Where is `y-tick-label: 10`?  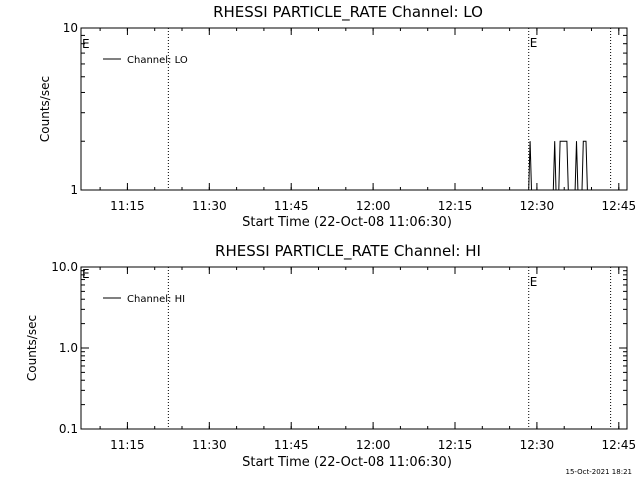 y-tick-label: 10 is located at coordinates (70, 28).